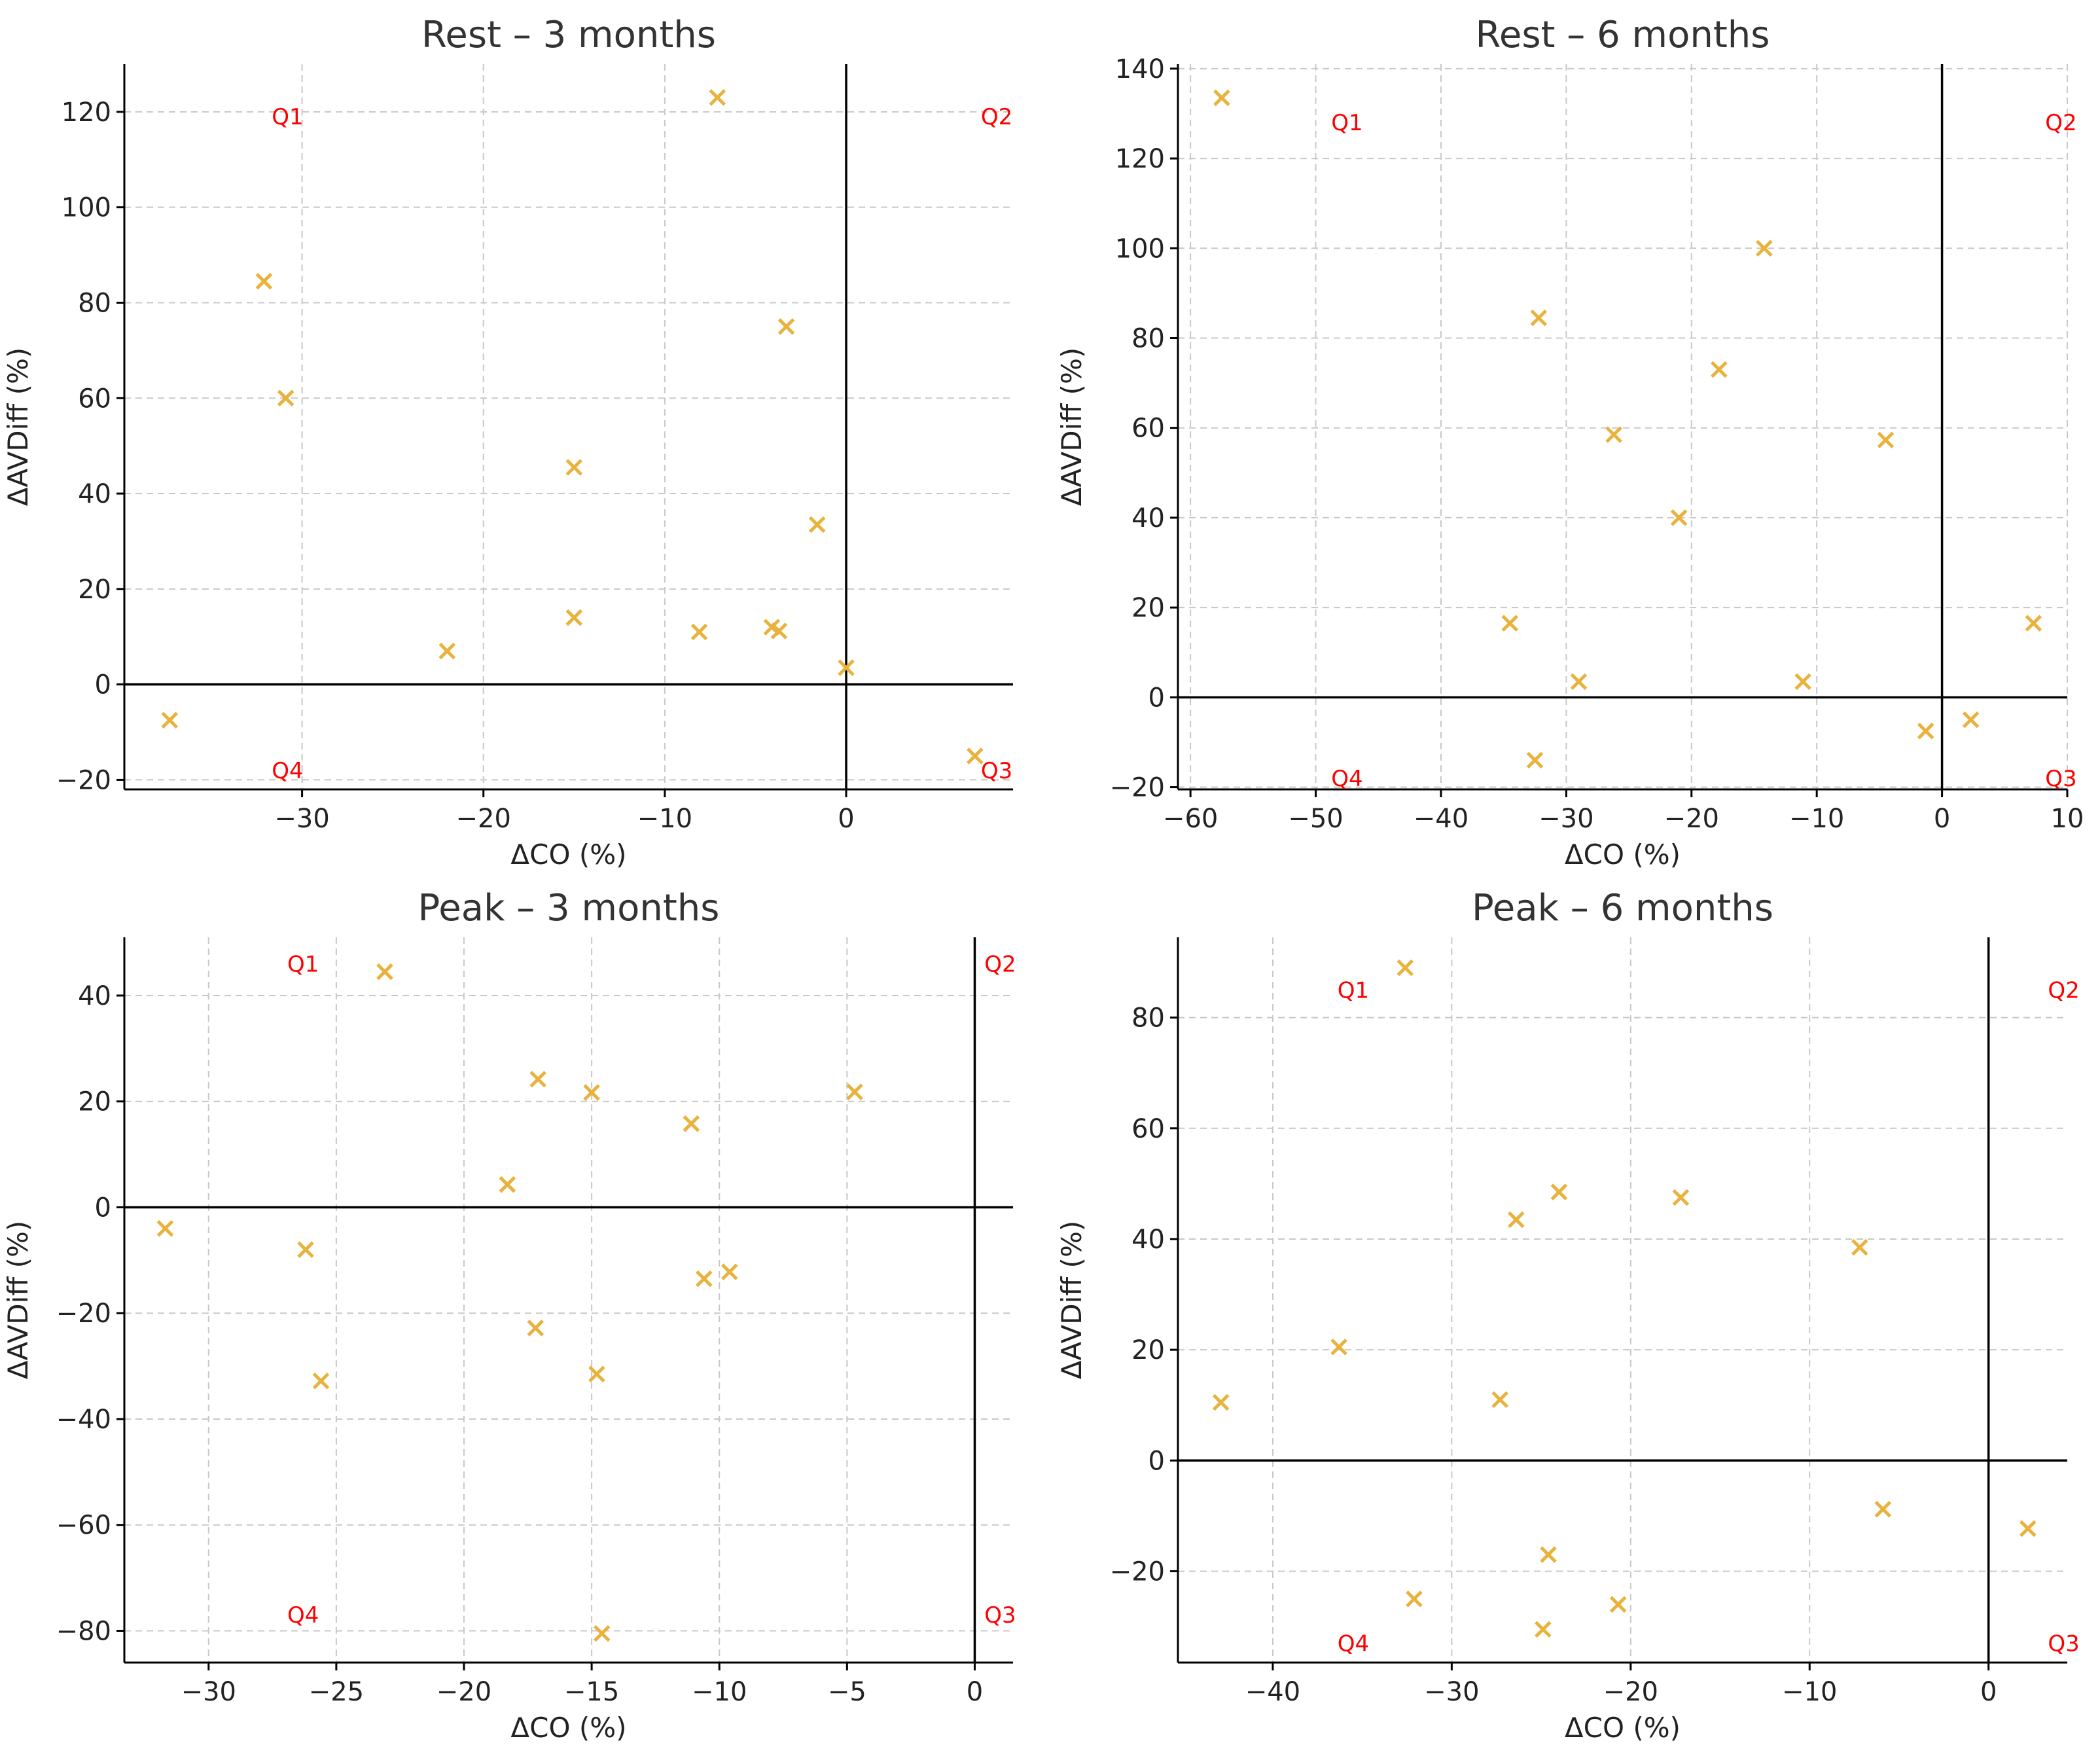 This screenshot has width=2100, height=1747. What do you see at coordinates (94, 399) in the screenshot?
I see `y-tick-label: 60` at bounding box center [94, 399].